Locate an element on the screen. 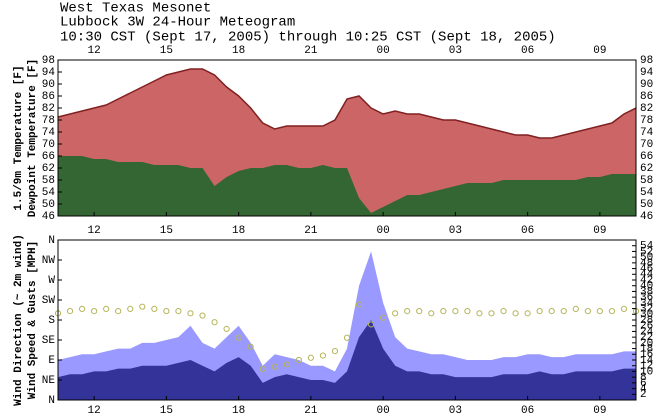 The height and width of the screenshot is (417, 664). y2-tick-label: 46 is located at coordinates (646, 269).